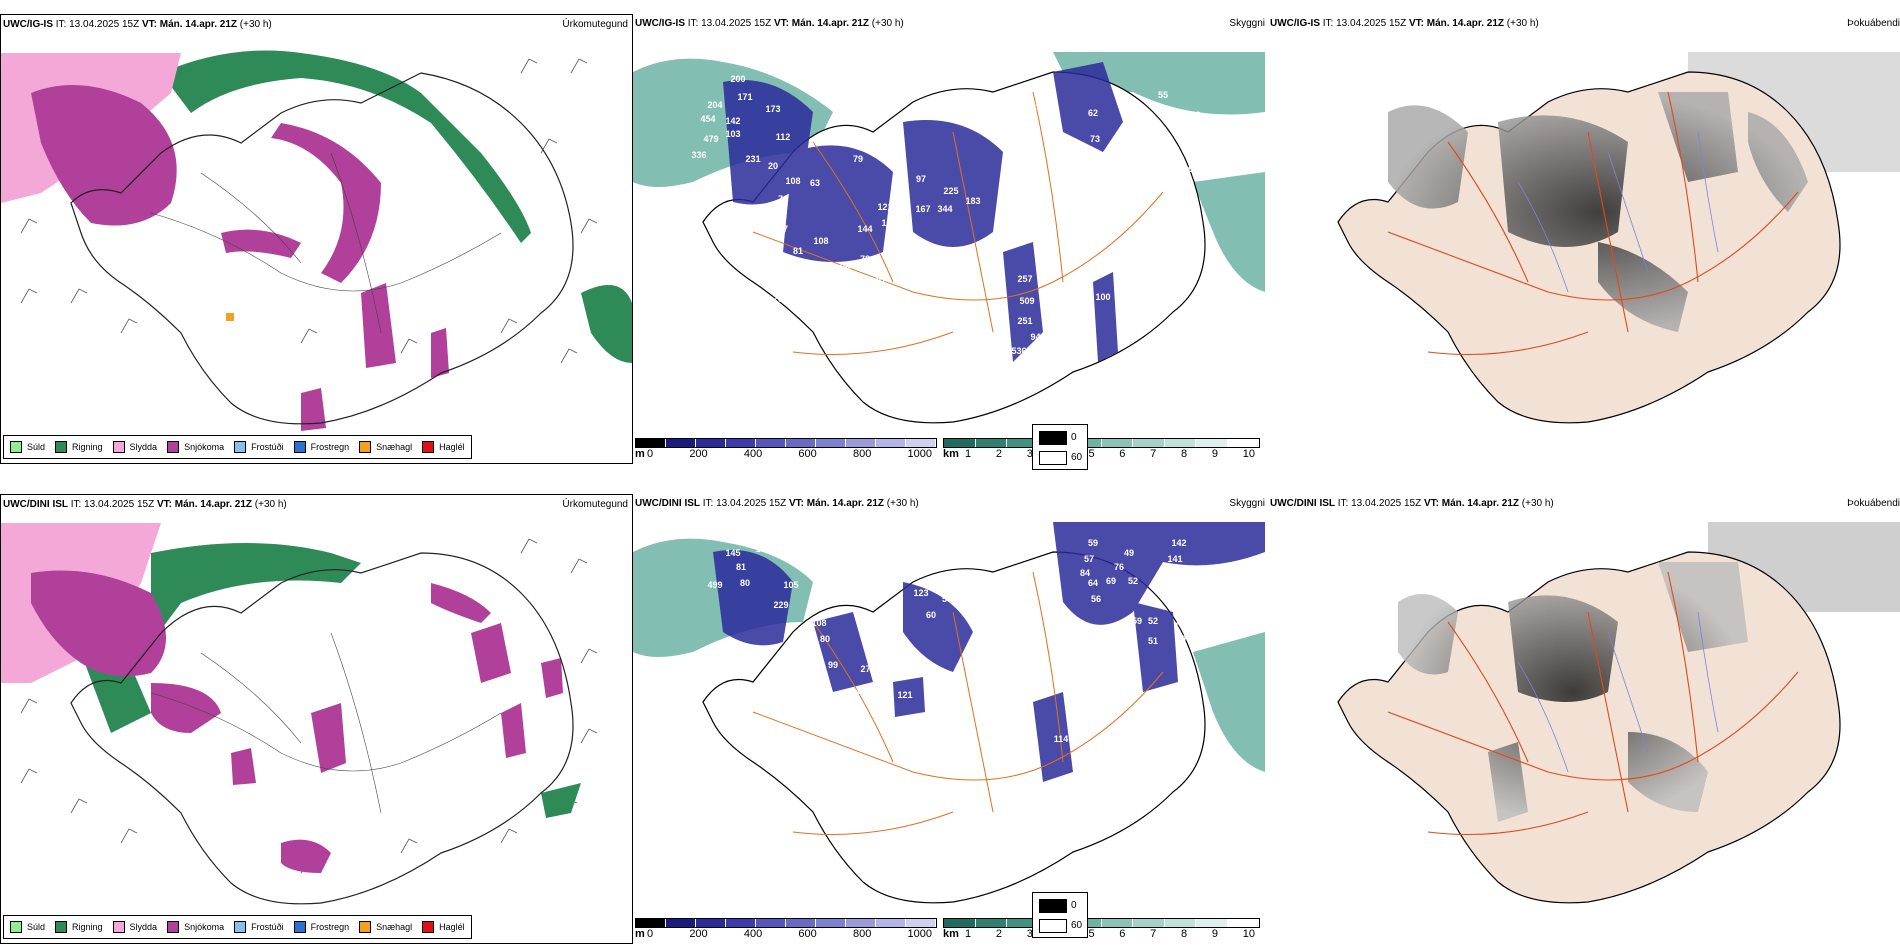 This screenshot has width=1900, height=950. Describe the element at coordinates (737, 79) in the screenshot. I see `snow-depth-label: 200` at that location.